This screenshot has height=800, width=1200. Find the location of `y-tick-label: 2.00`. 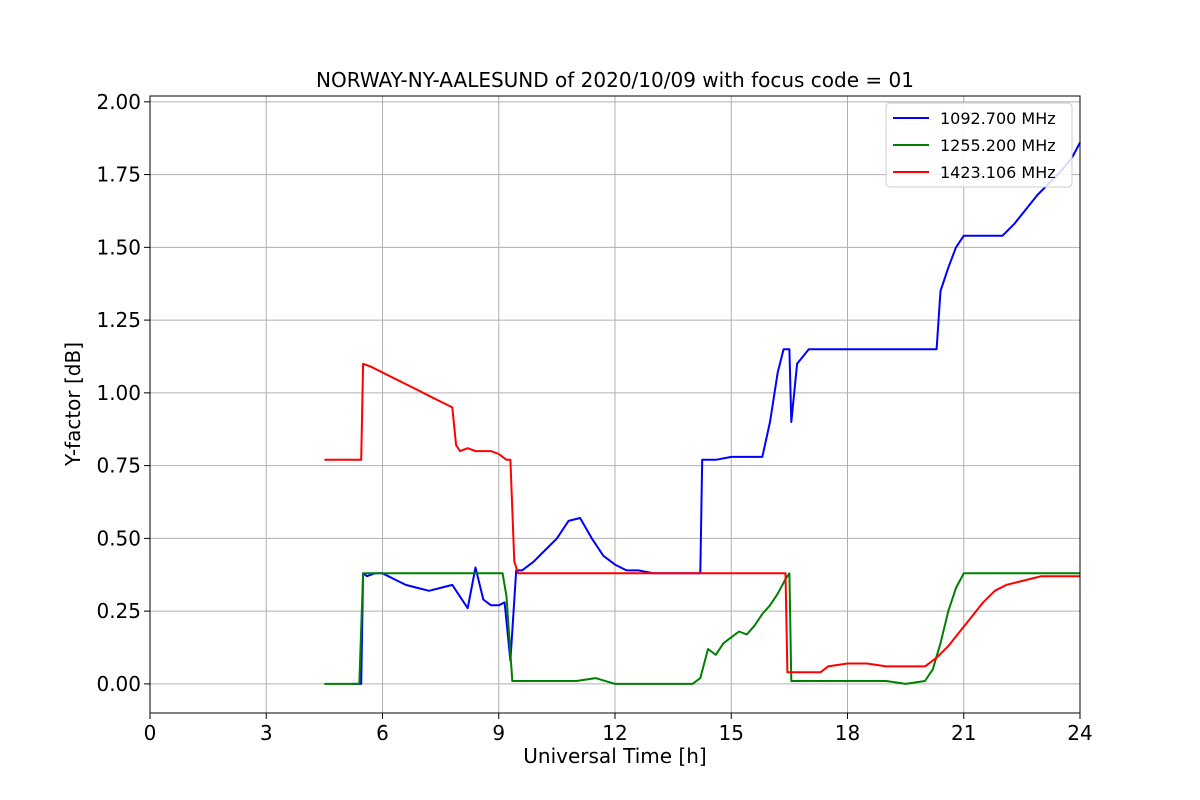

y-tick-label: 2.00 is located at coordinates (118, 102).